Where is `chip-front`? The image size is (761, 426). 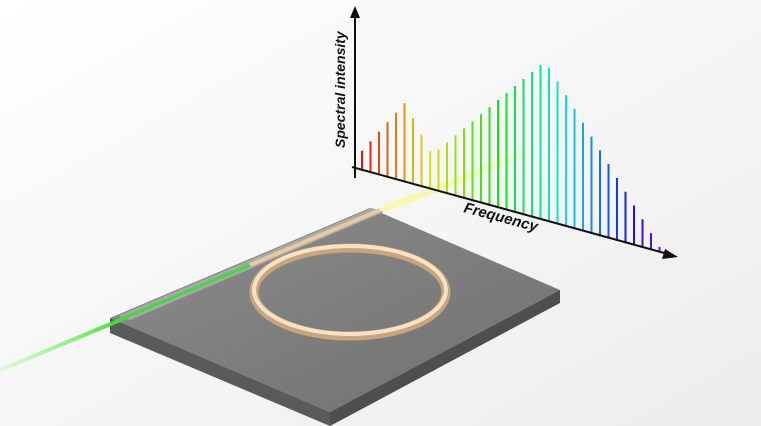
chip-front is located at coordinates (220, 372).